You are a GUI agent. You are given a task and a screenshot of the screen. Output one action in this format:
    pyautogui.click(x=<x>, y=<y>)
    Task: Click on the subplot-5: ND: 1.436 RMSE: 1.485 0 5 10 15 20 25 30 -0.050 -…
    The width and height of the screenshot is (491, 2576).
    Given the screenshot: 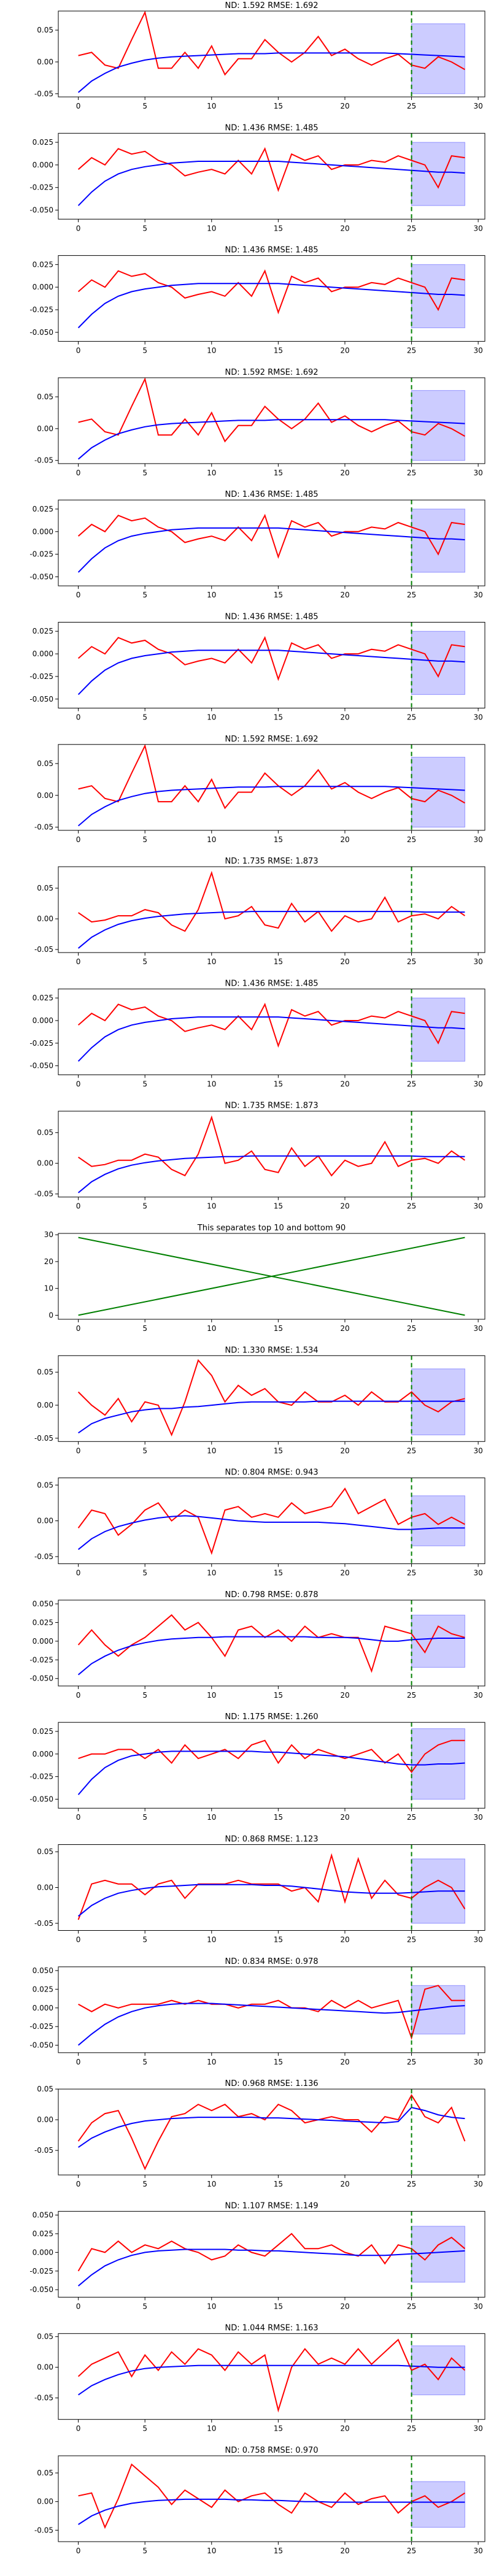 What is the action you would take?
    pyautogui.click(x=257, y=544)
    